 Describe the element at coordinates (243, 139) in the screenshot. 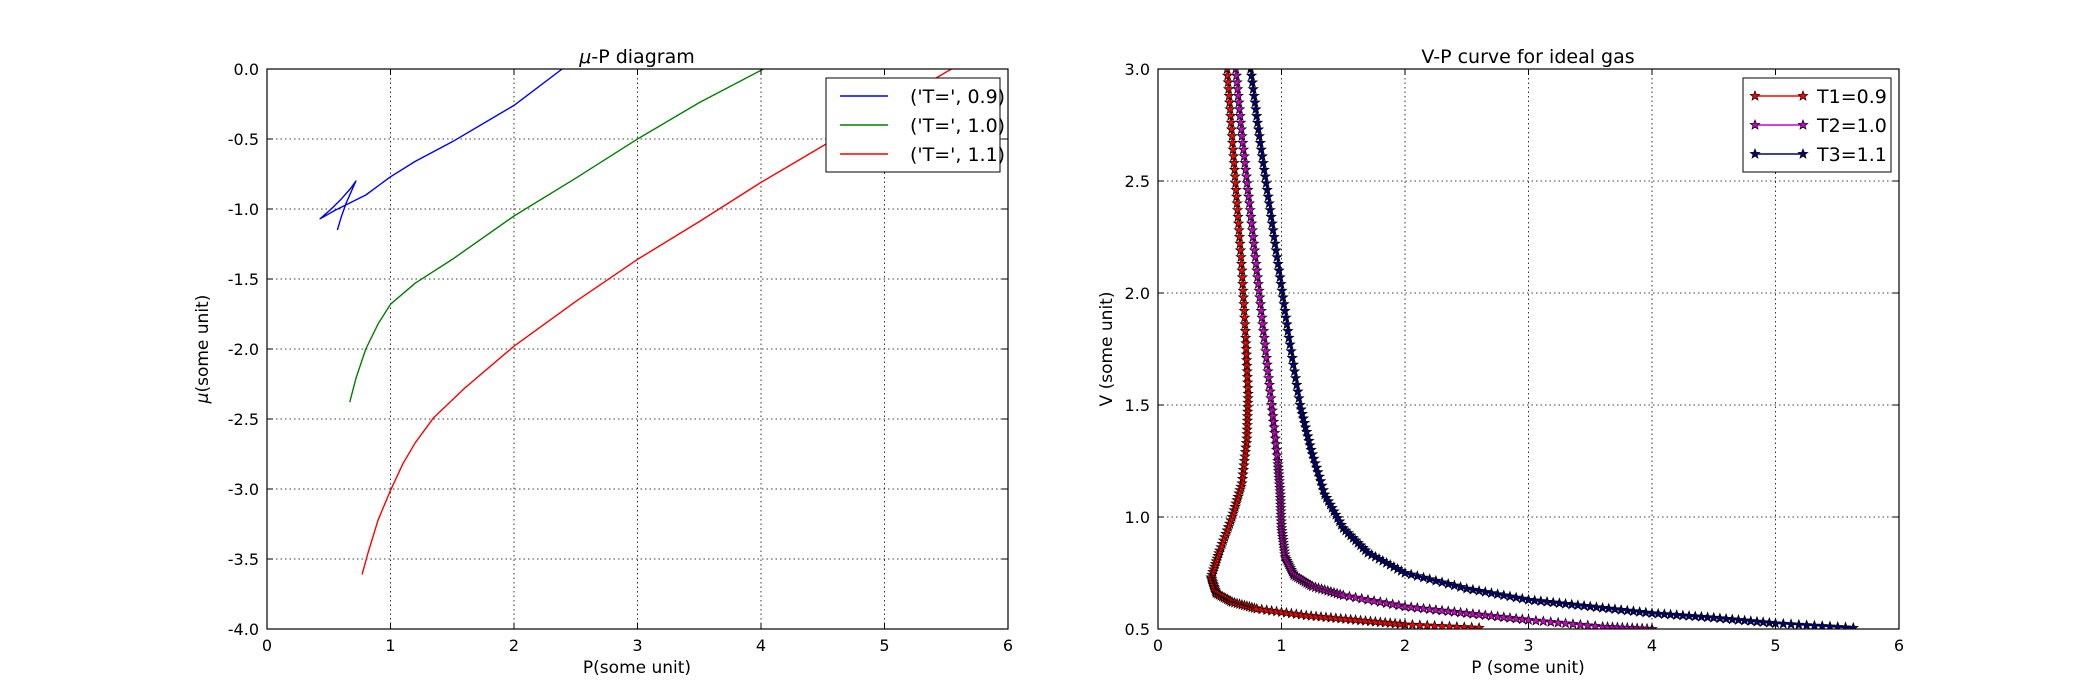

I see `y-tick-label: -0.5` at that location.